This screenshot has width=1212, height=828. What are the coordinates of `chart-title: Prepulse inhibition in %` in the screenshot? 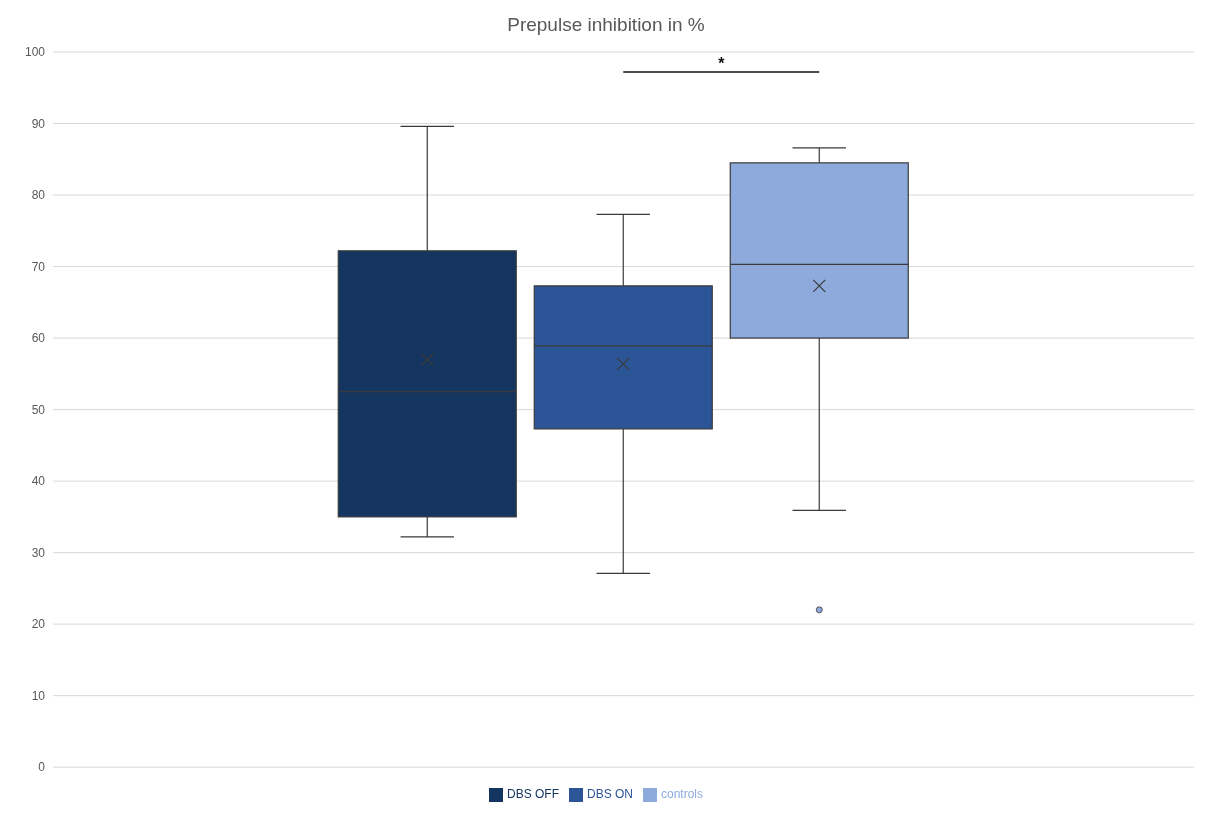 It's located at (606, 25).